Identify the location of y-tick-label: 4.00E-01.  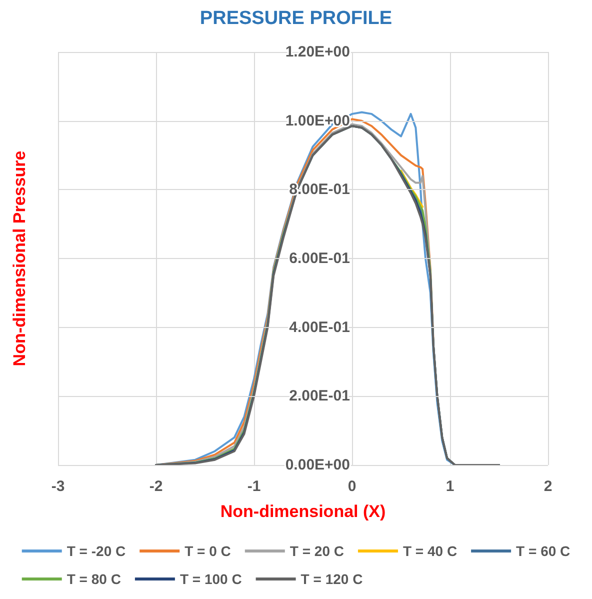
(319, 327).